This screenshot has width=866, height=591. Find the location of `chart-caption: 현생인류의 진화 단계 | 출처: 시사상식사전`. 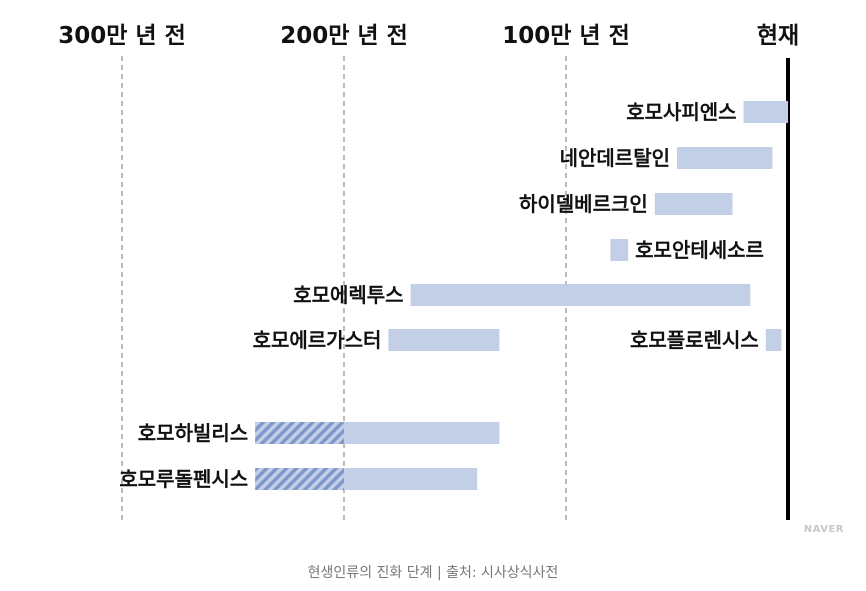

chart-caption: 현생인류의 진화 단계 | 출처: 시사상식사전 is located at coordinates (433, 573).